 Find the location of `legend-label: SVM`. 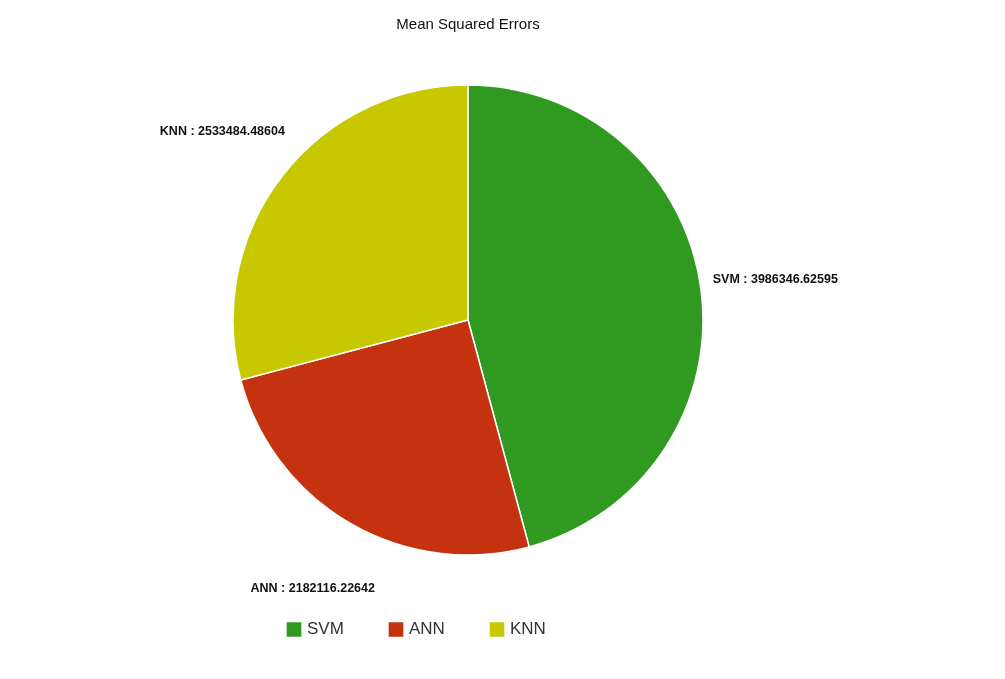

legend-label: SVM is located at coordinates (325, 629).